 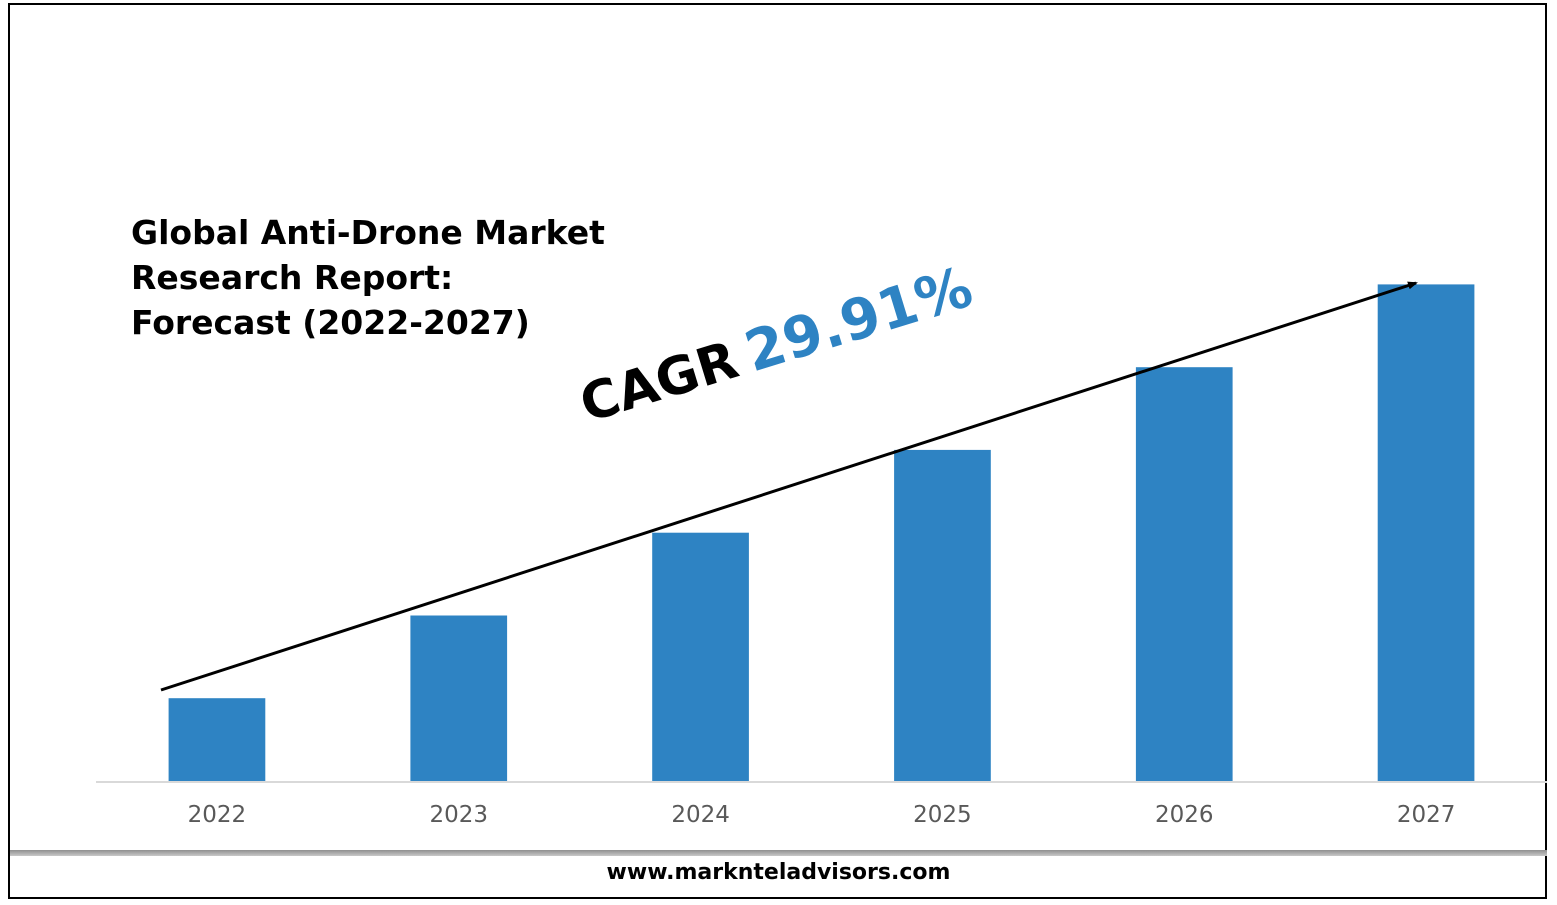 I want to click on bar-2023, so click(x=459, y=698).